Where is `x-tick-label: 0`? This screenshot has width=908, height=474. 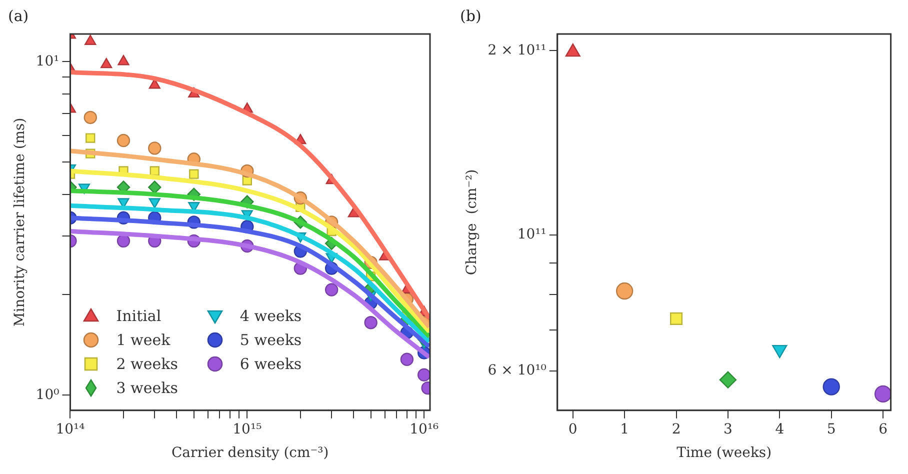 x-tick-label: 0 is located at coordinates (573, 429).